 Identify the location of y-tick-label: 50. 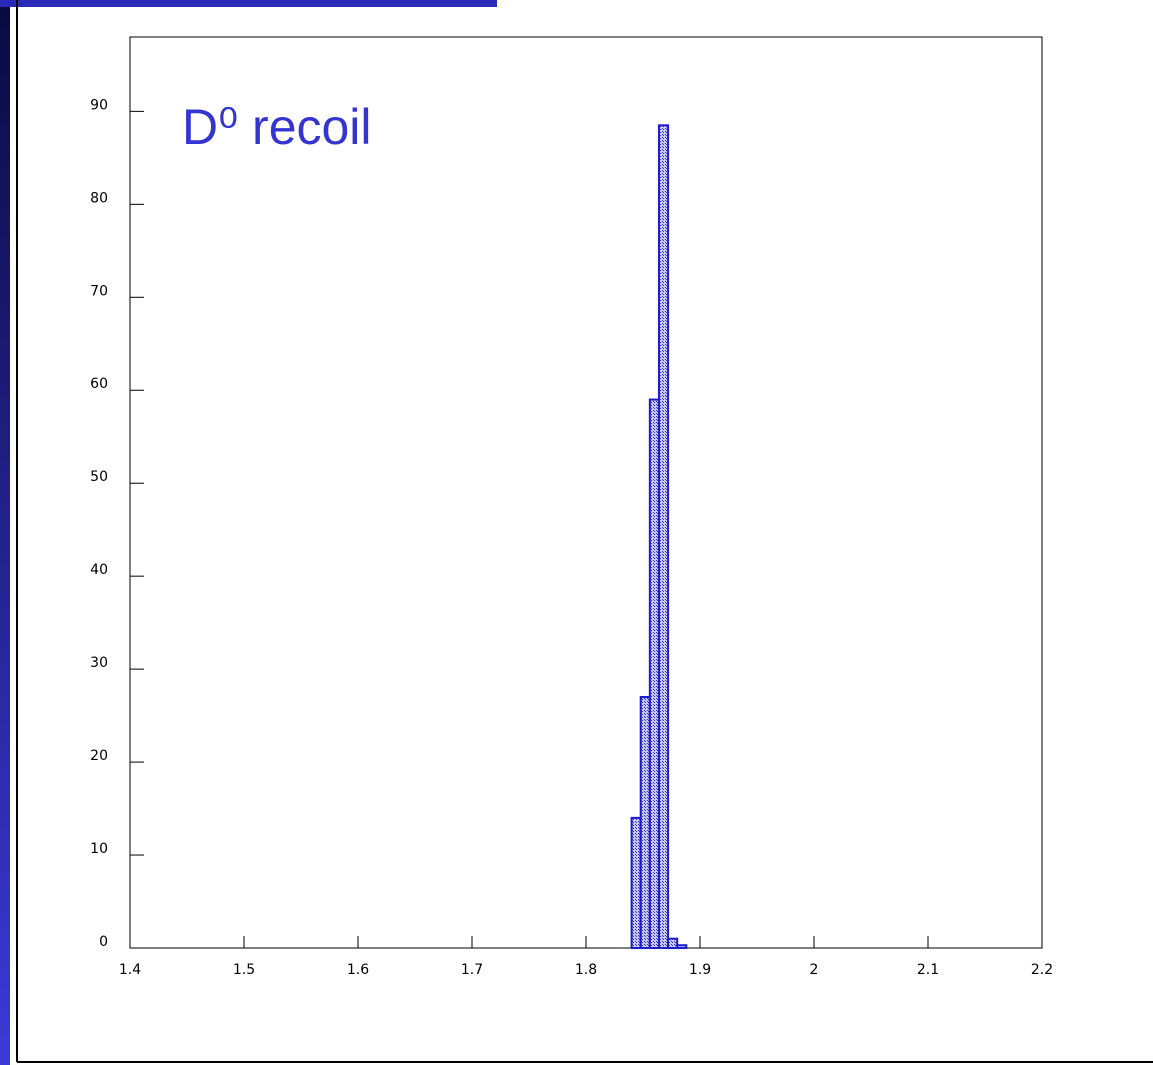
(99, 477).